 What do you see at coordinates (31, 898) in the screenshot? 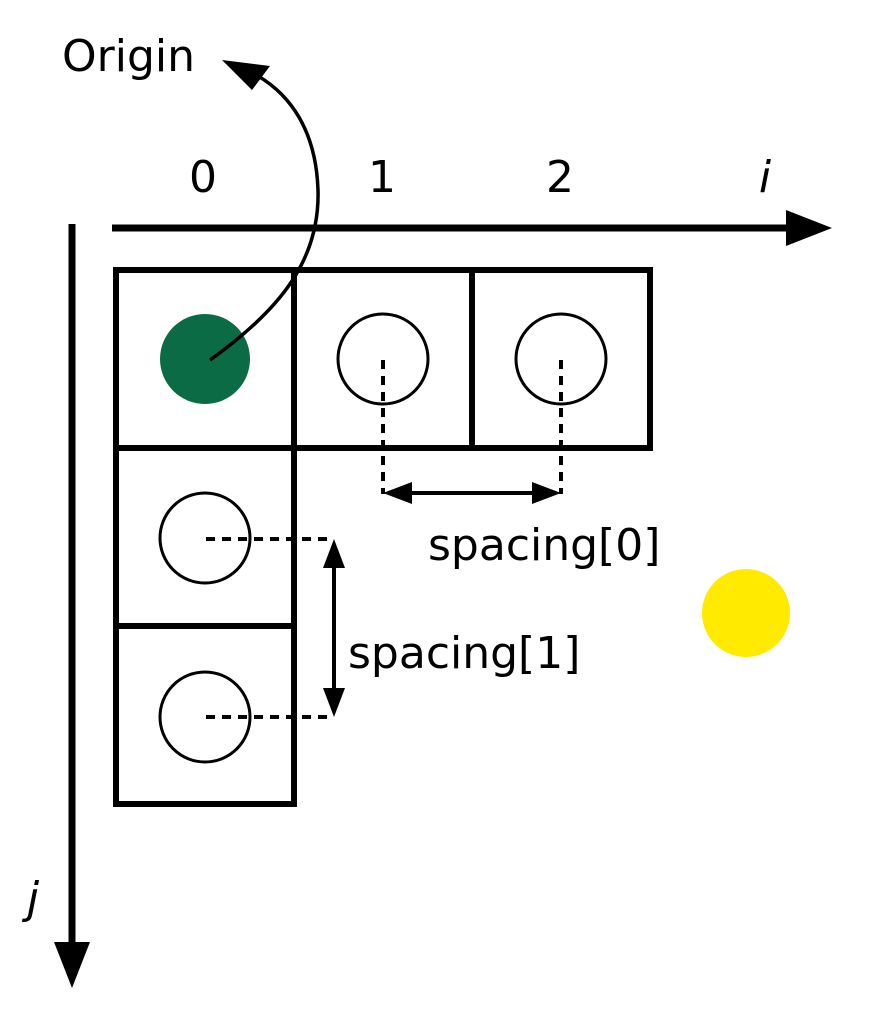
I see `axis-j-label: j` at bounding box center [31, 898].